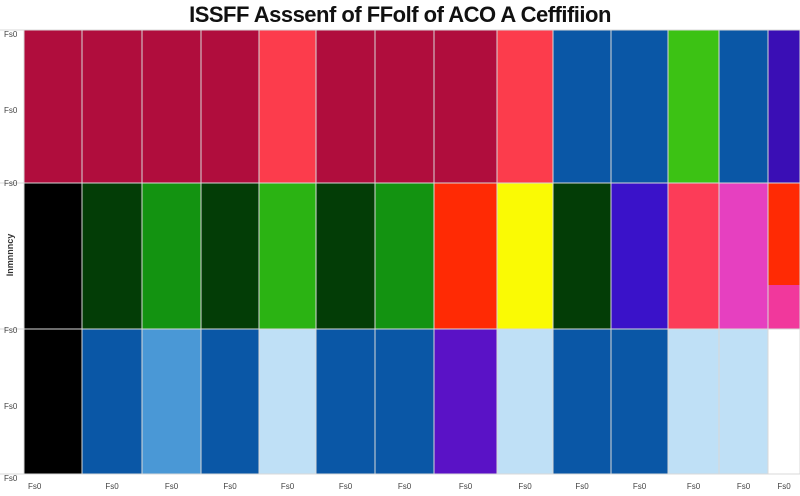  I want to click on y-axis-label: Inmnnncy, so click(10, 255).